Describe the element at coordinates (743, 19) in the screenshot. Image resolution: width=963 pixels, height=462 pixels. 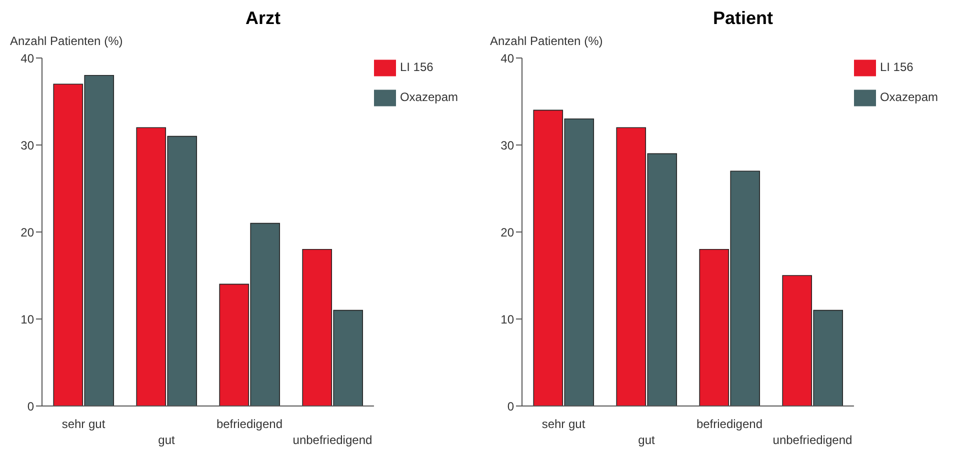
I see `chart-title: Patient` at that location.